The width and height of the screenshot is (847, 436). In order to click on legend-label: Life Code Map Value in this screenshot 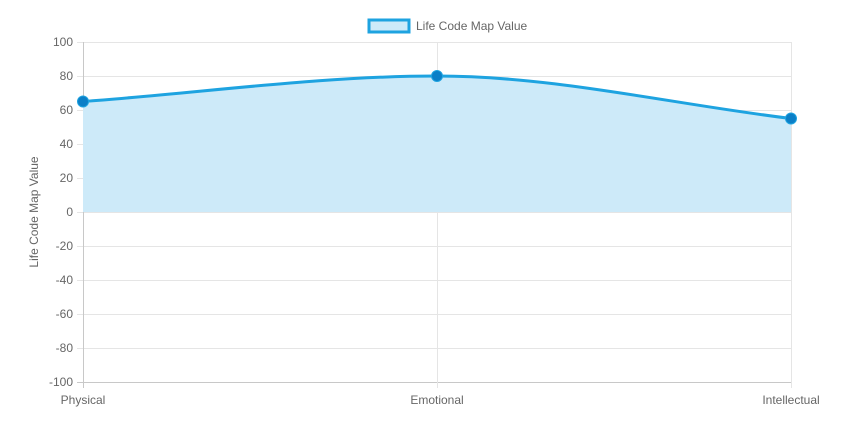, I will do `click(472, 26)`.